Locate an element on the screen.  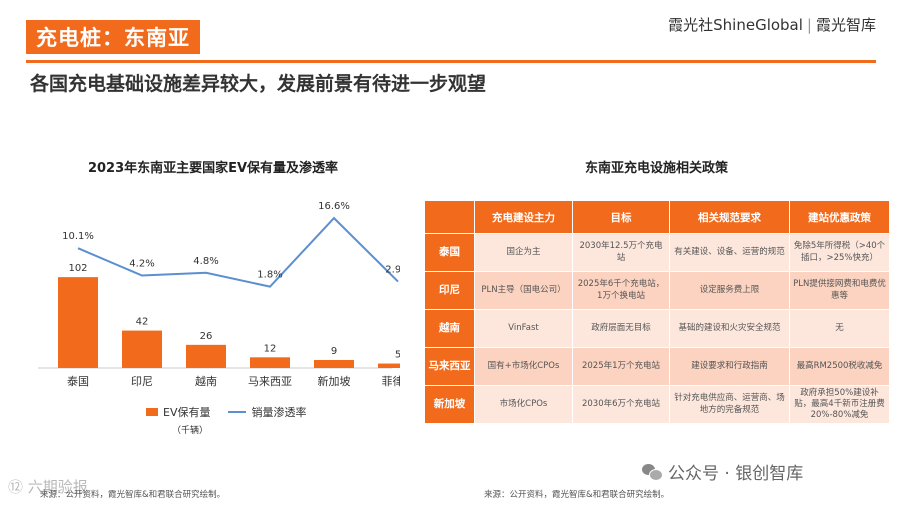
brand: 霞光社ShineGlobal | 霞光智库 is located at coordinates (772, 24).